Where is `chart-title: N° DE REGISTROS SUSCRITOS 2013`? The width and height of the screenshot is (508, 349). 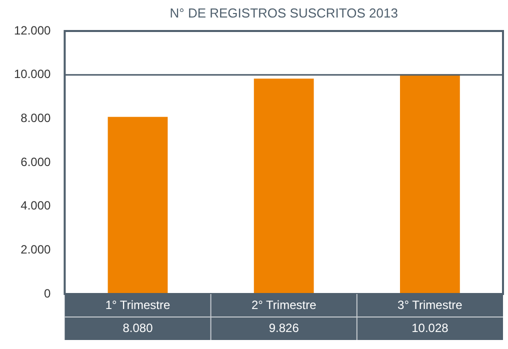
chart-title: N° DE REGISTROS SUSCRITOS 2013 is located at coordinates (284, 13).